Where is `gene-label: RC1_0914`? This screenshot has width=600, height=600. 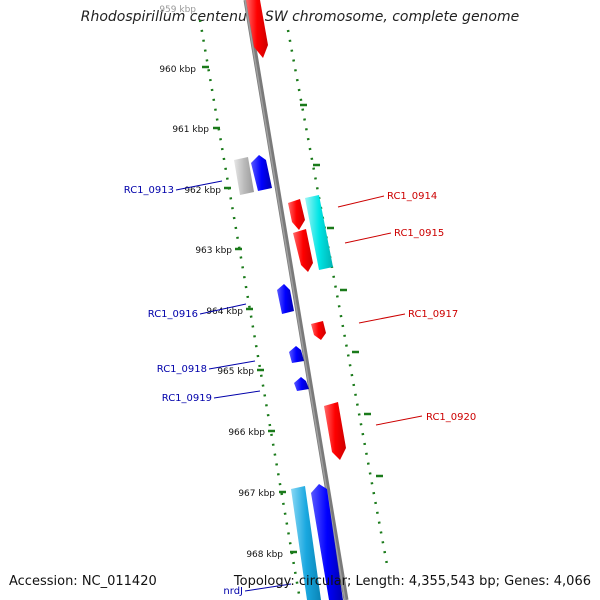 gene-label: RC1_0914 is located at coordinates (412, 196).